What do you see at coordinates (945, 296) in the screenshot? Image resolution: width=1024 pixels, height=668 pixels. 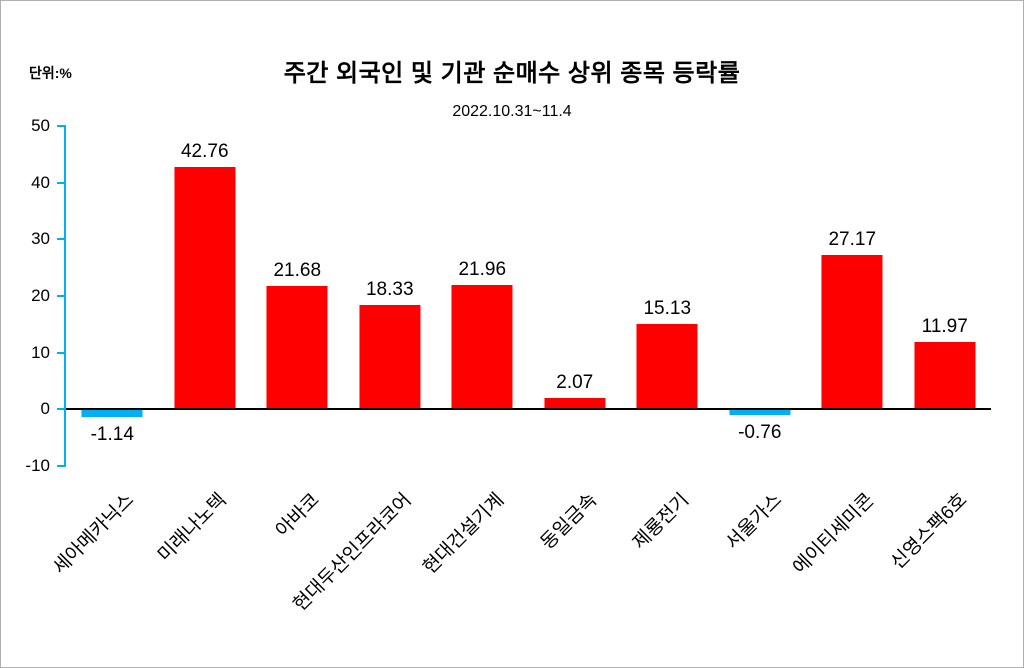 I see `bar-slot: 11.97` at bounding box center [945, 296].